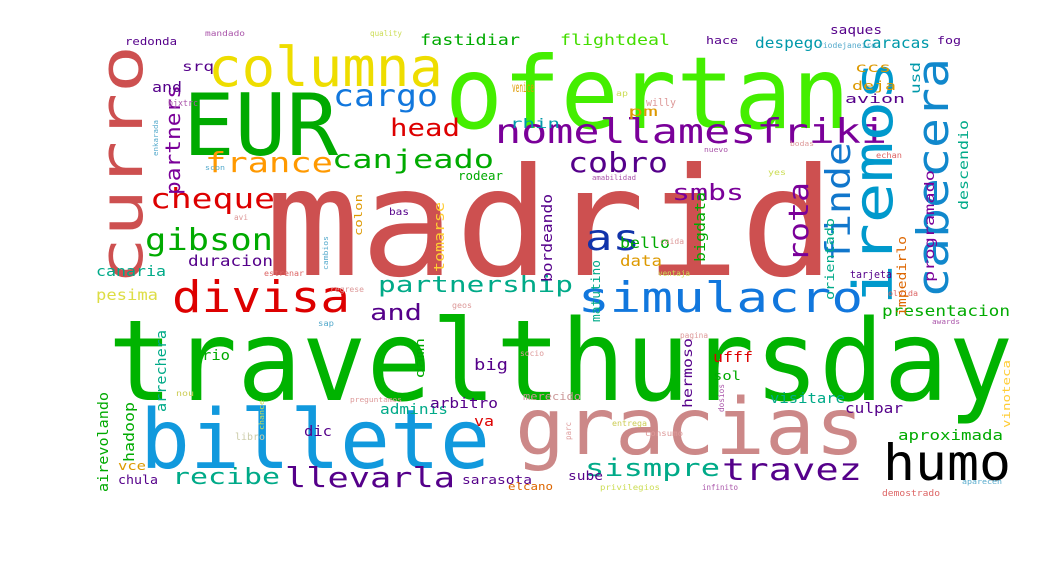  Describe the element at coordinates (641, 261) in the screenshot. I see `word-data: data` at that location.